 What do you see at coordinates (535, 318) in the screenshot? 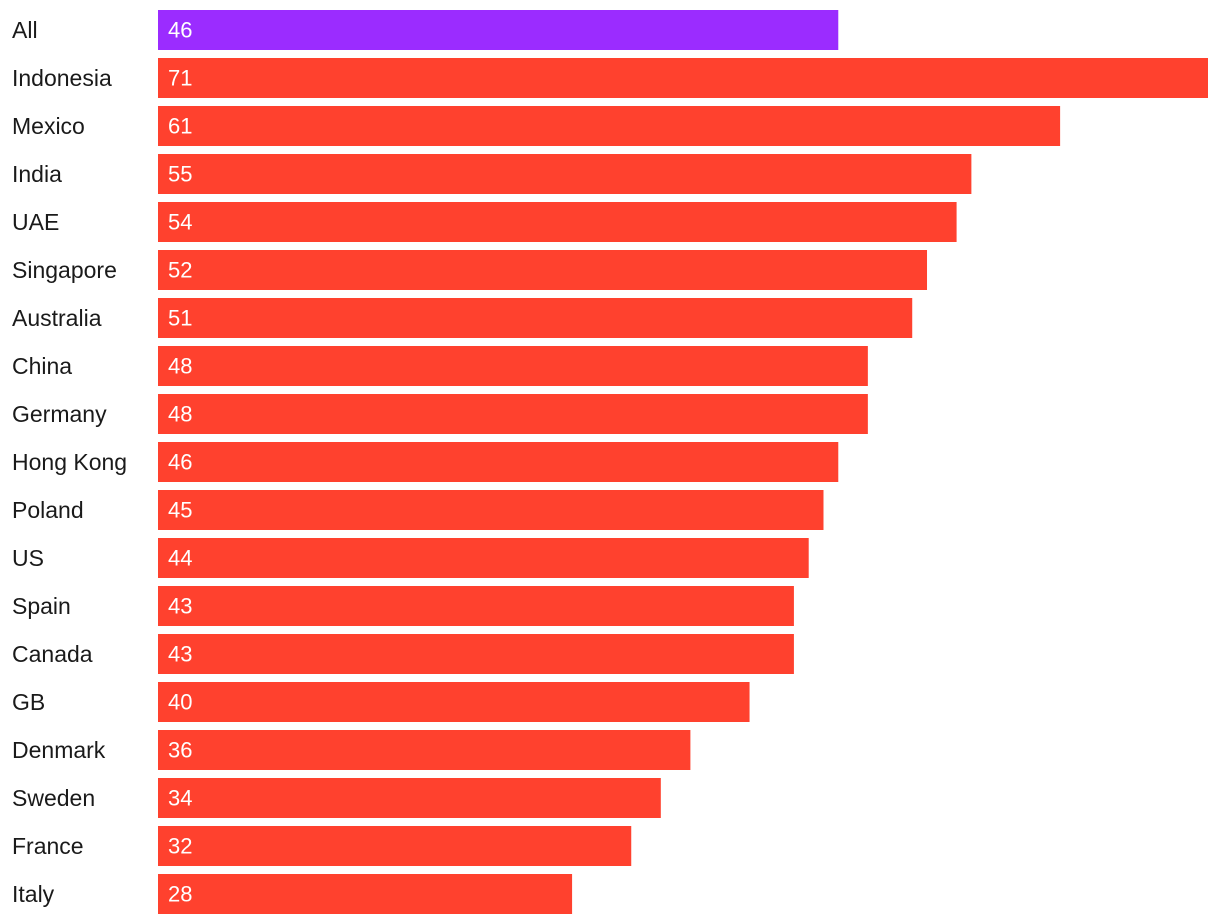
I see `bar-australia` at bounding box center [535, 318].